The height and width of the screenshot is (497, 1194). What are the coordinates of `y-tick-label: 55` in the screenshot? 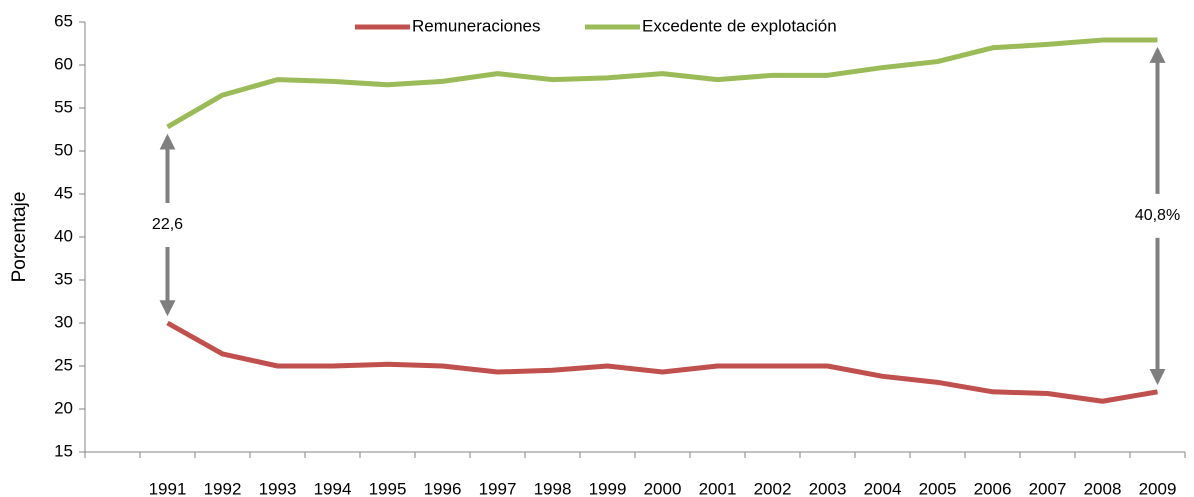 It's located at (63, 106).